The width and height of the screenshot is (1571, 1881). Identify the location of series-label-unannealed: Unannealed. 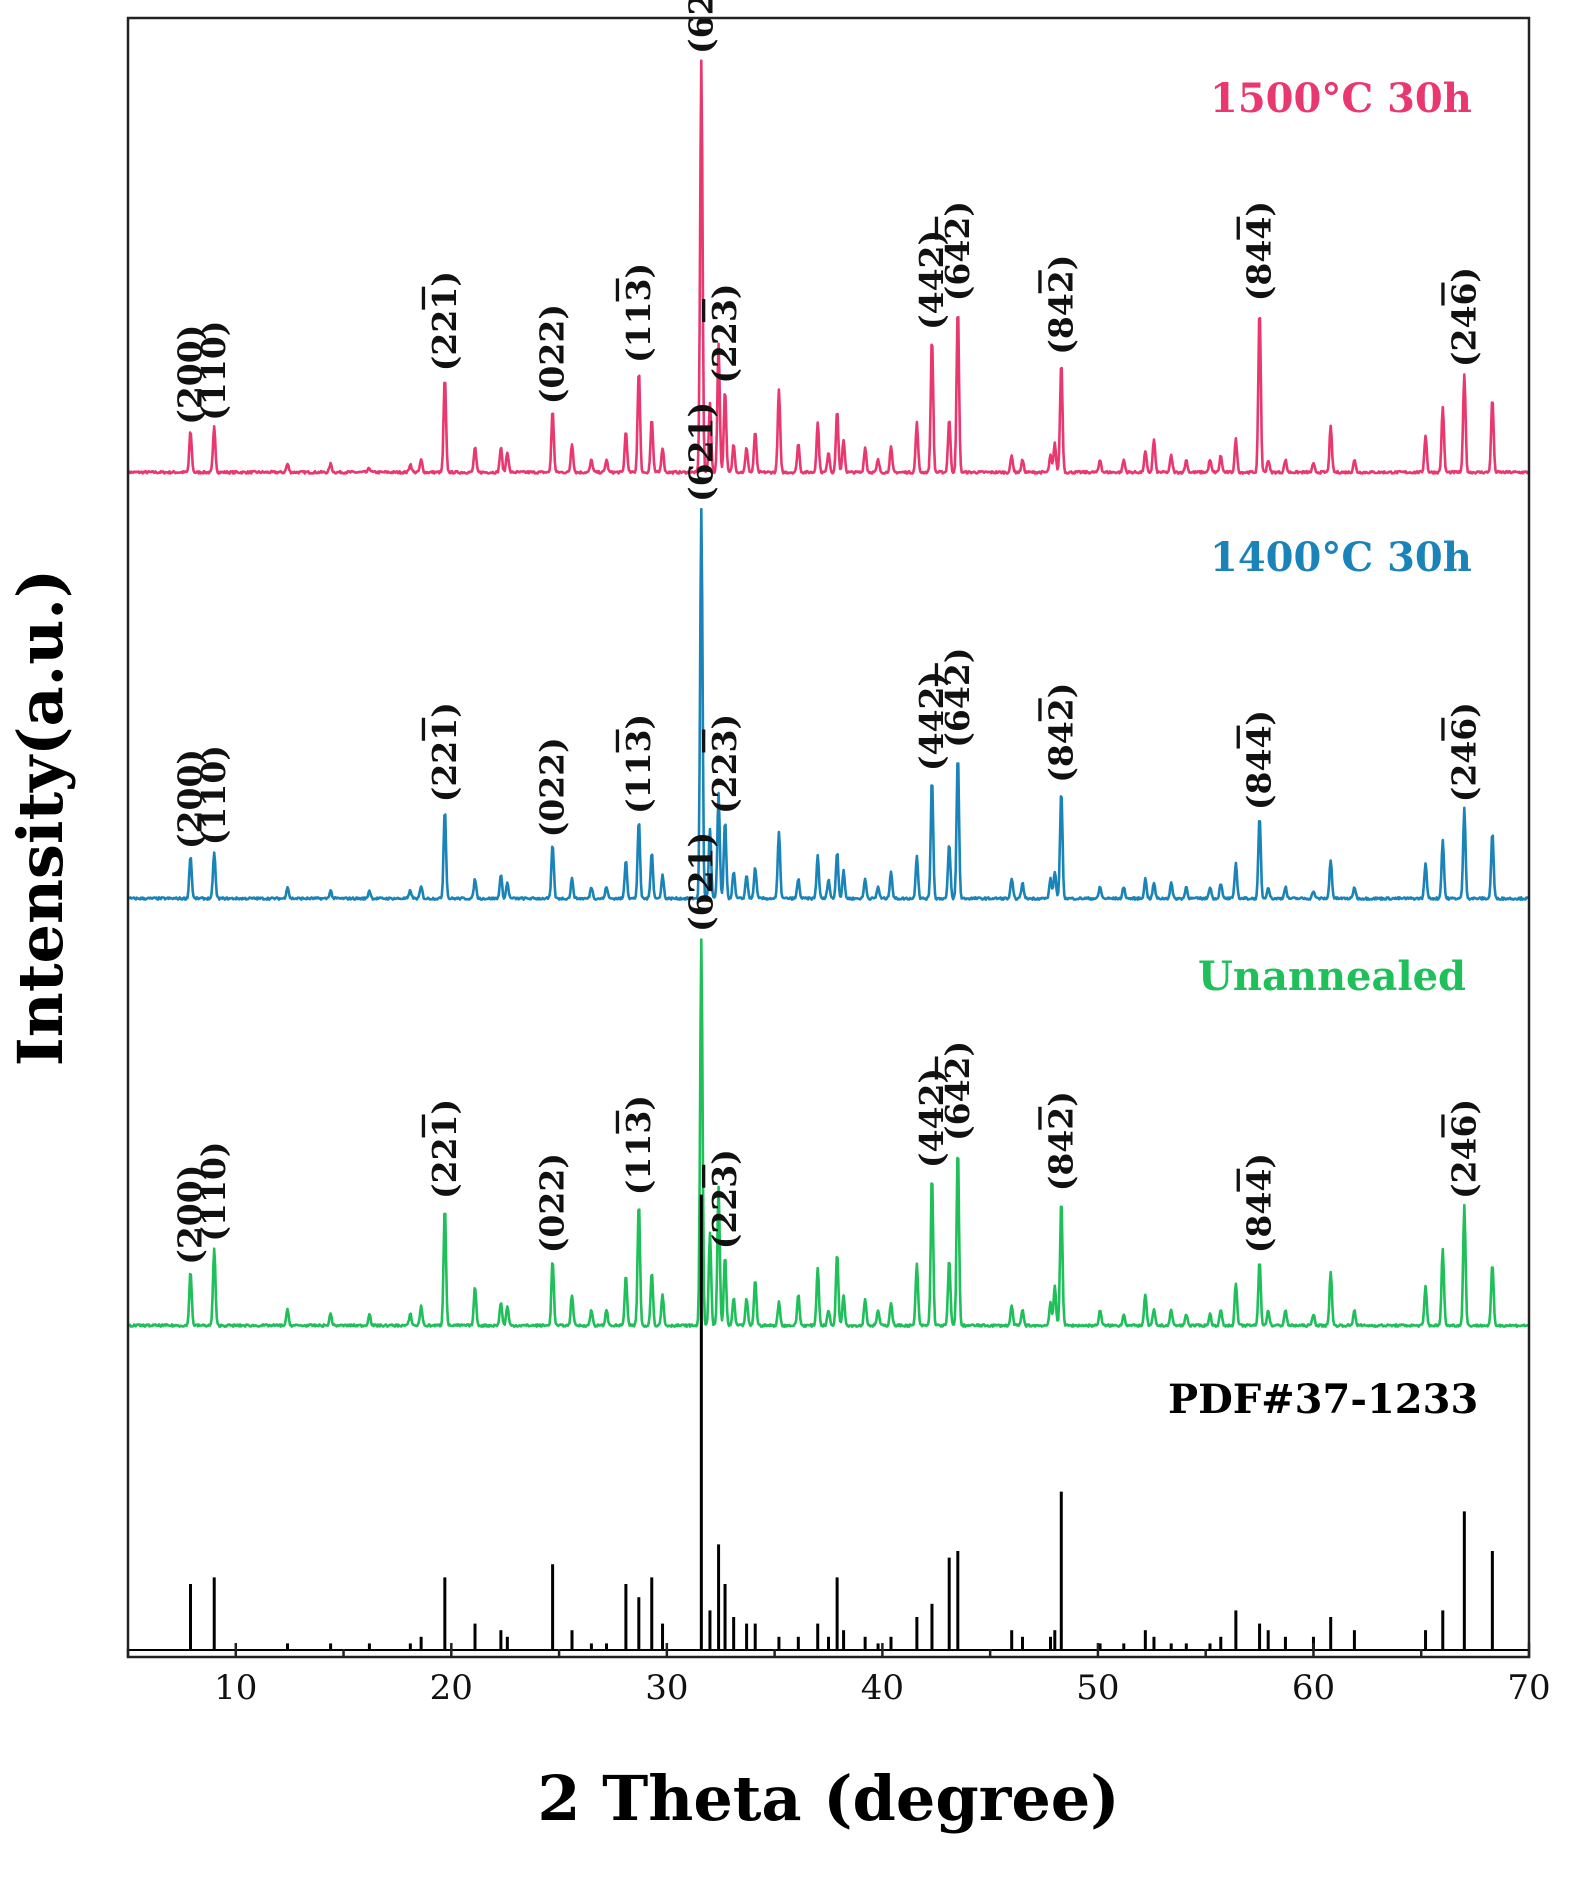
(1332, 976).